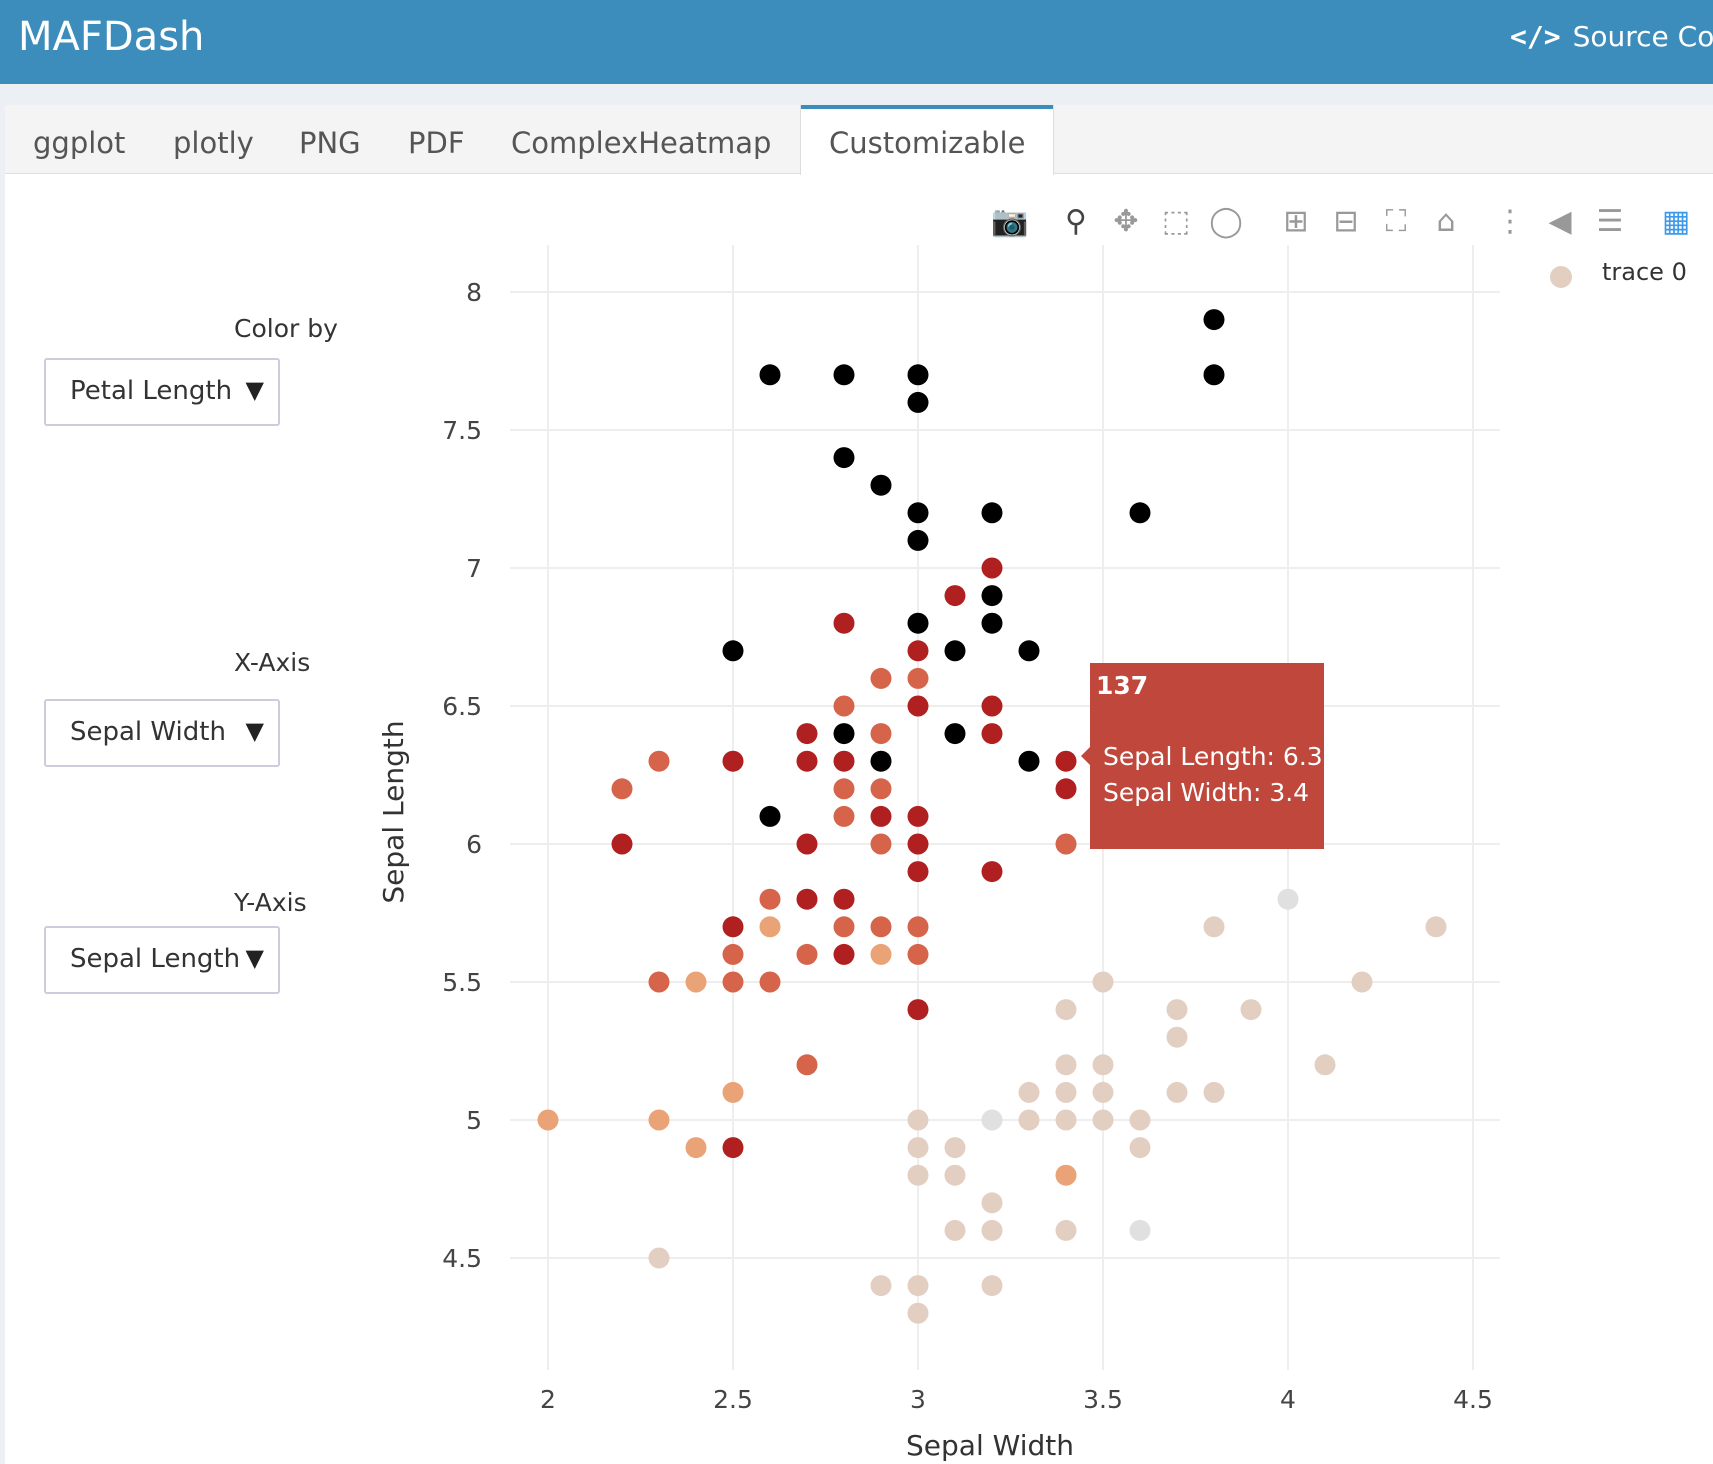 This screenshot has height=1464, width=1713. I want to click on source-code-link: </> Source Code, so click(1611, 36).